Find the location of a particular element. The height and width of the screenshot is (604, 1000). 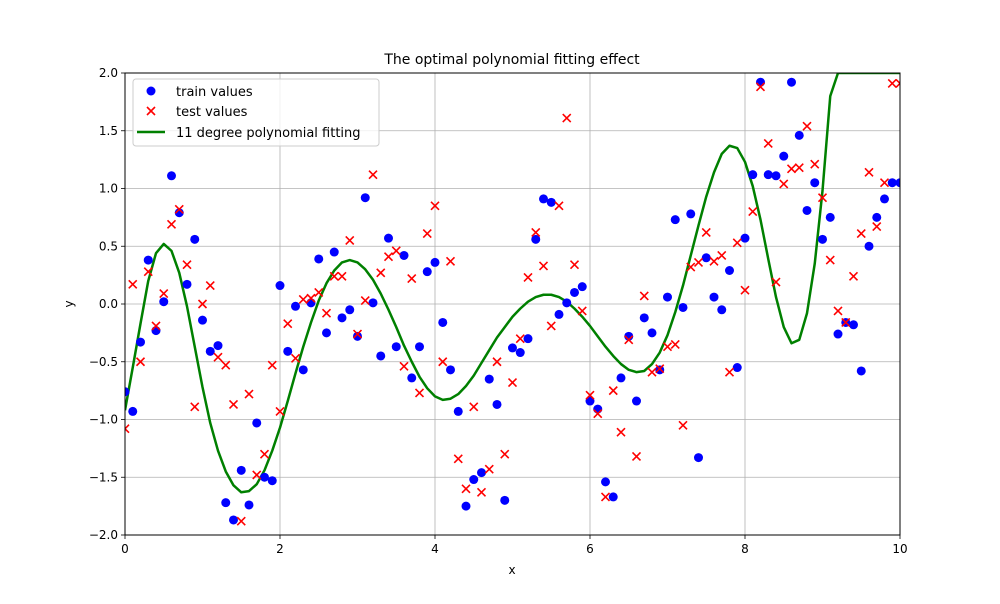

x-tick-label: 8 is located at coordinates (745, 549).